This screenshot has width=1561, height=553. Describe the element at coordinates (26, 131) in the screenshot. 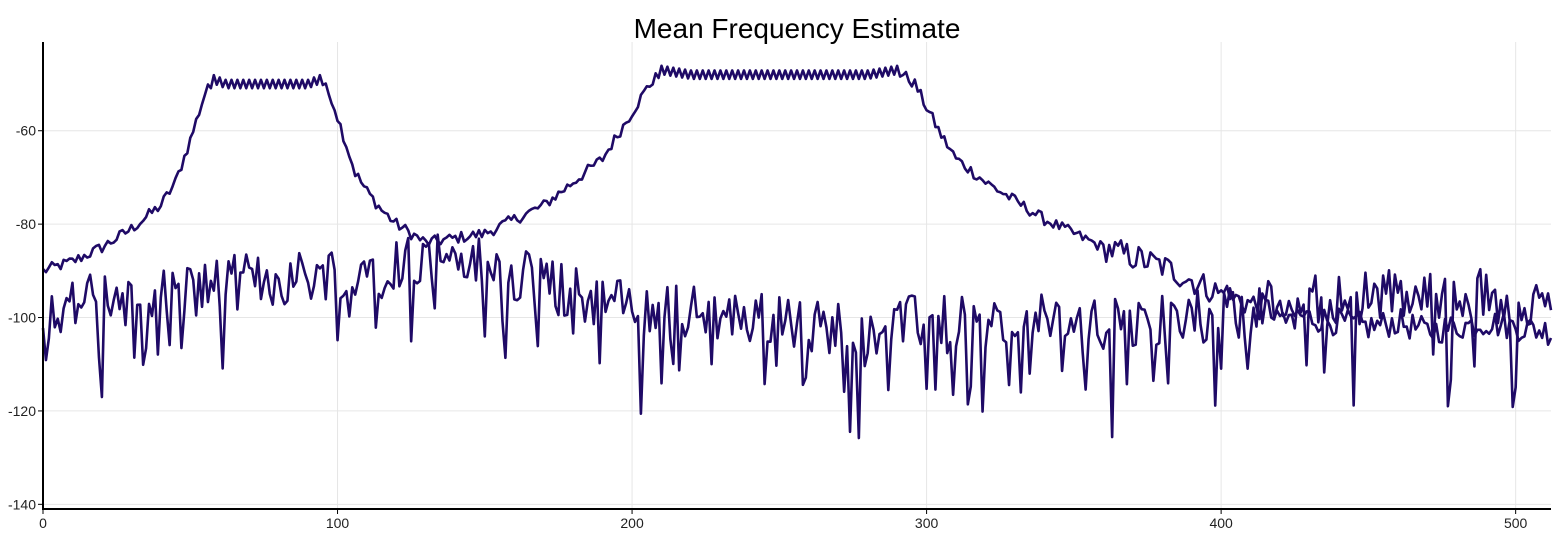

I see `y-tick-label: -60` at that location.